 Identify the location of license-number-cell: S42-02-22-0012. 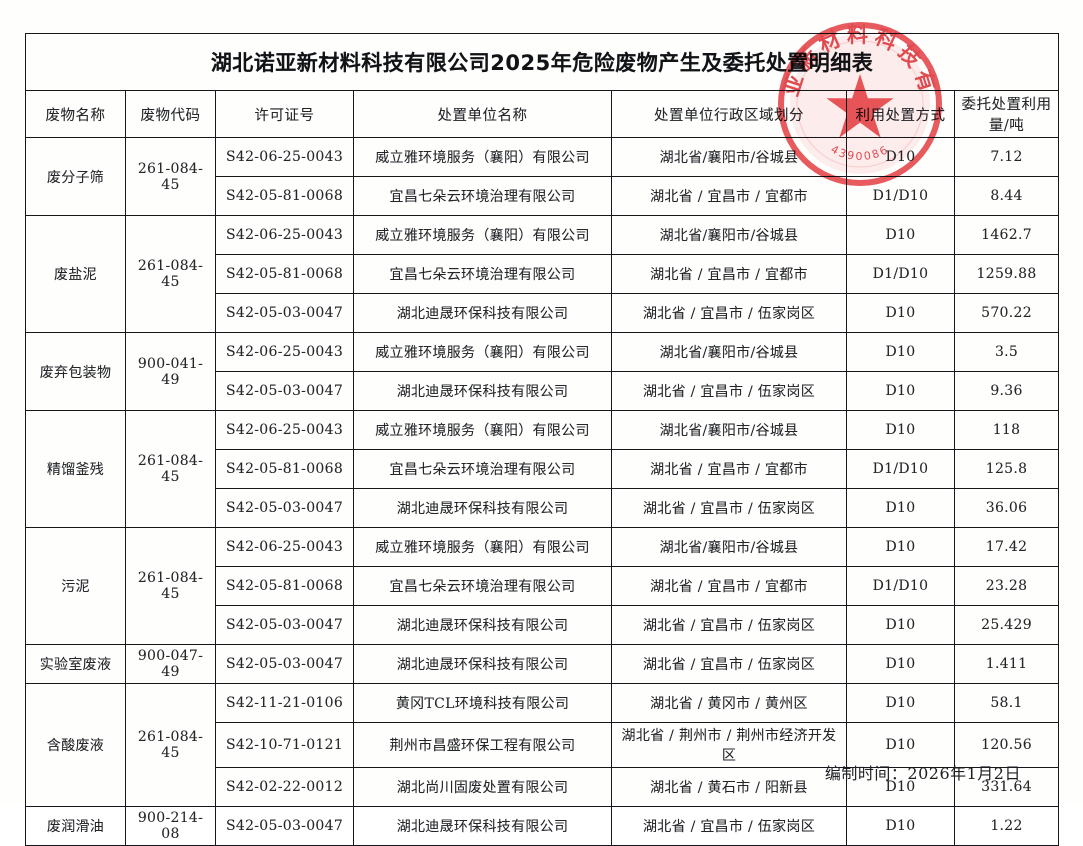
(284, 787).